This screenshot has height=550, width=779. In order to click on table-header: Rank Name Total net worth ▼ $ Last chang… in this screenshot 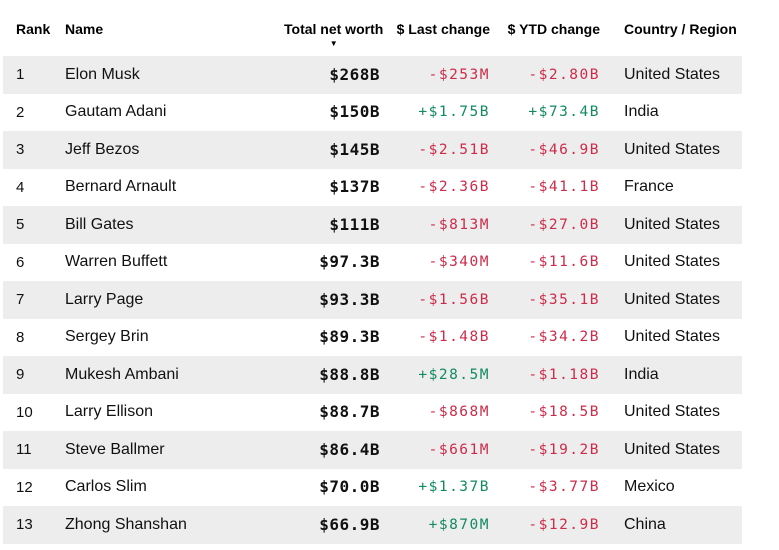, I will do `click(372, 28)`.